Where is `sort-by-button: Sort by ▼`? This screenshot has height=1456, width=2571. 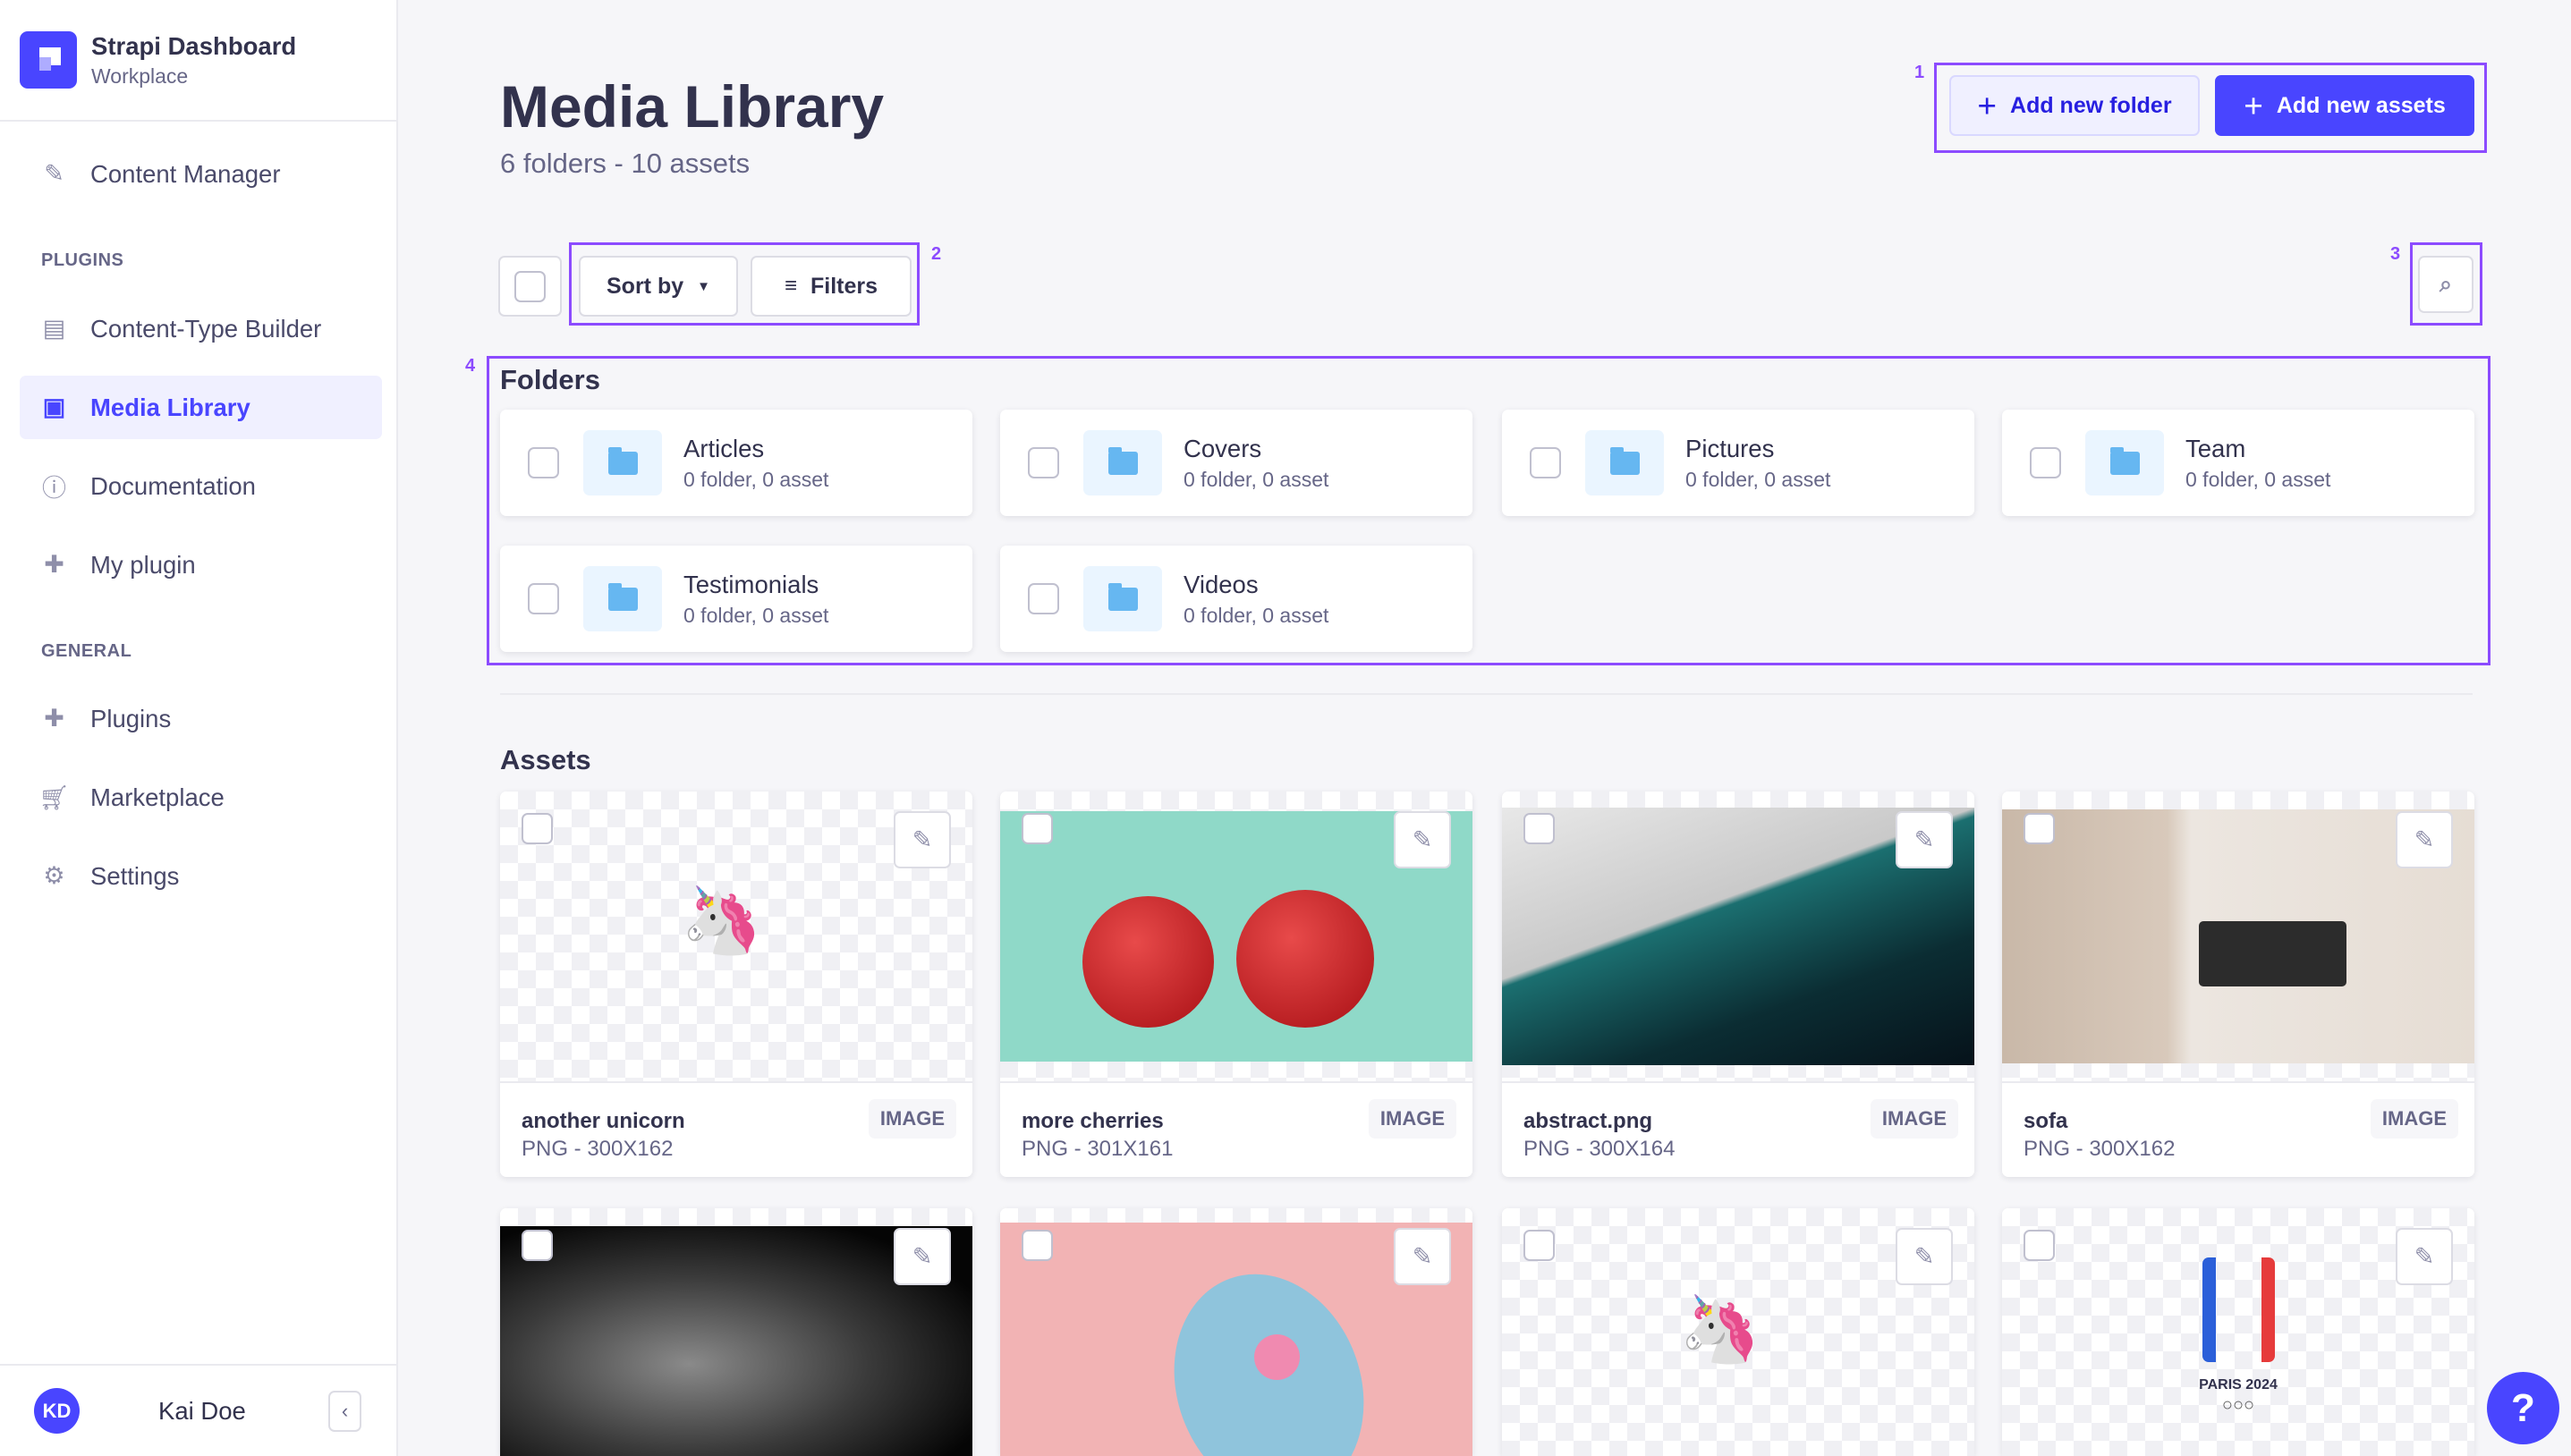 sort-by-button: Sort by ▼ is located at coordinates (658, 286).